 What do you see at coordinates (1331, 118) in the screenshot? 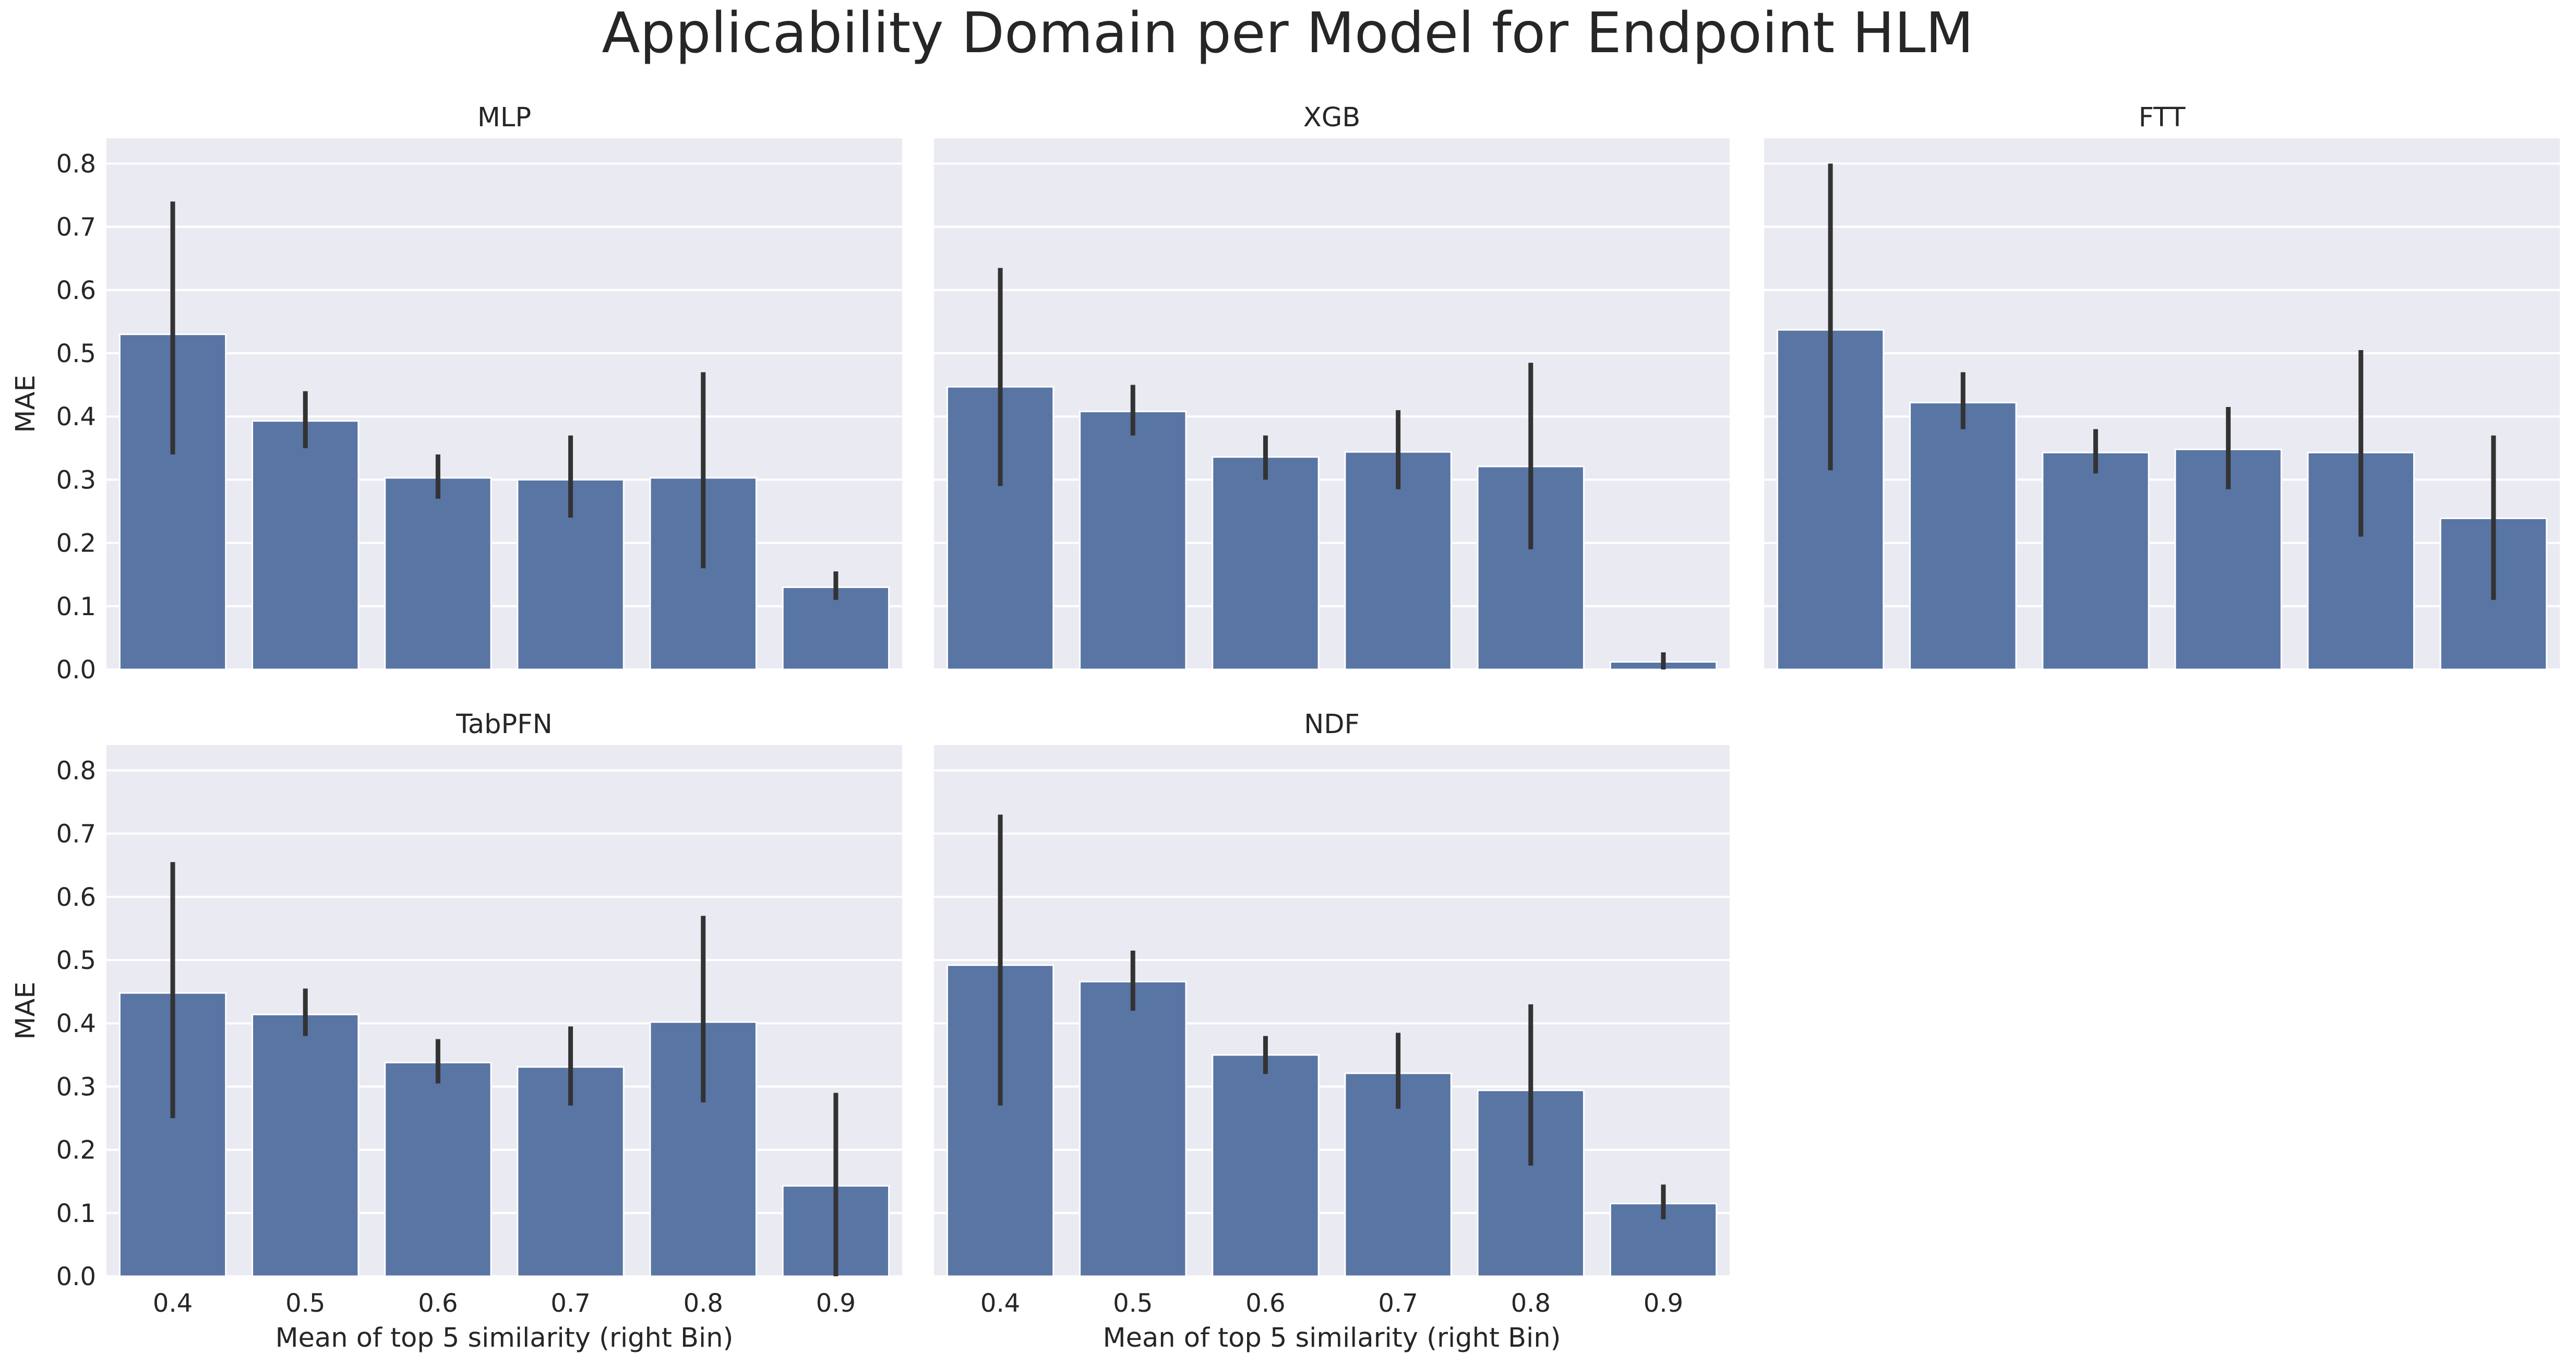
I see `panel-title: XGB` at bounding box center [1331, 118].